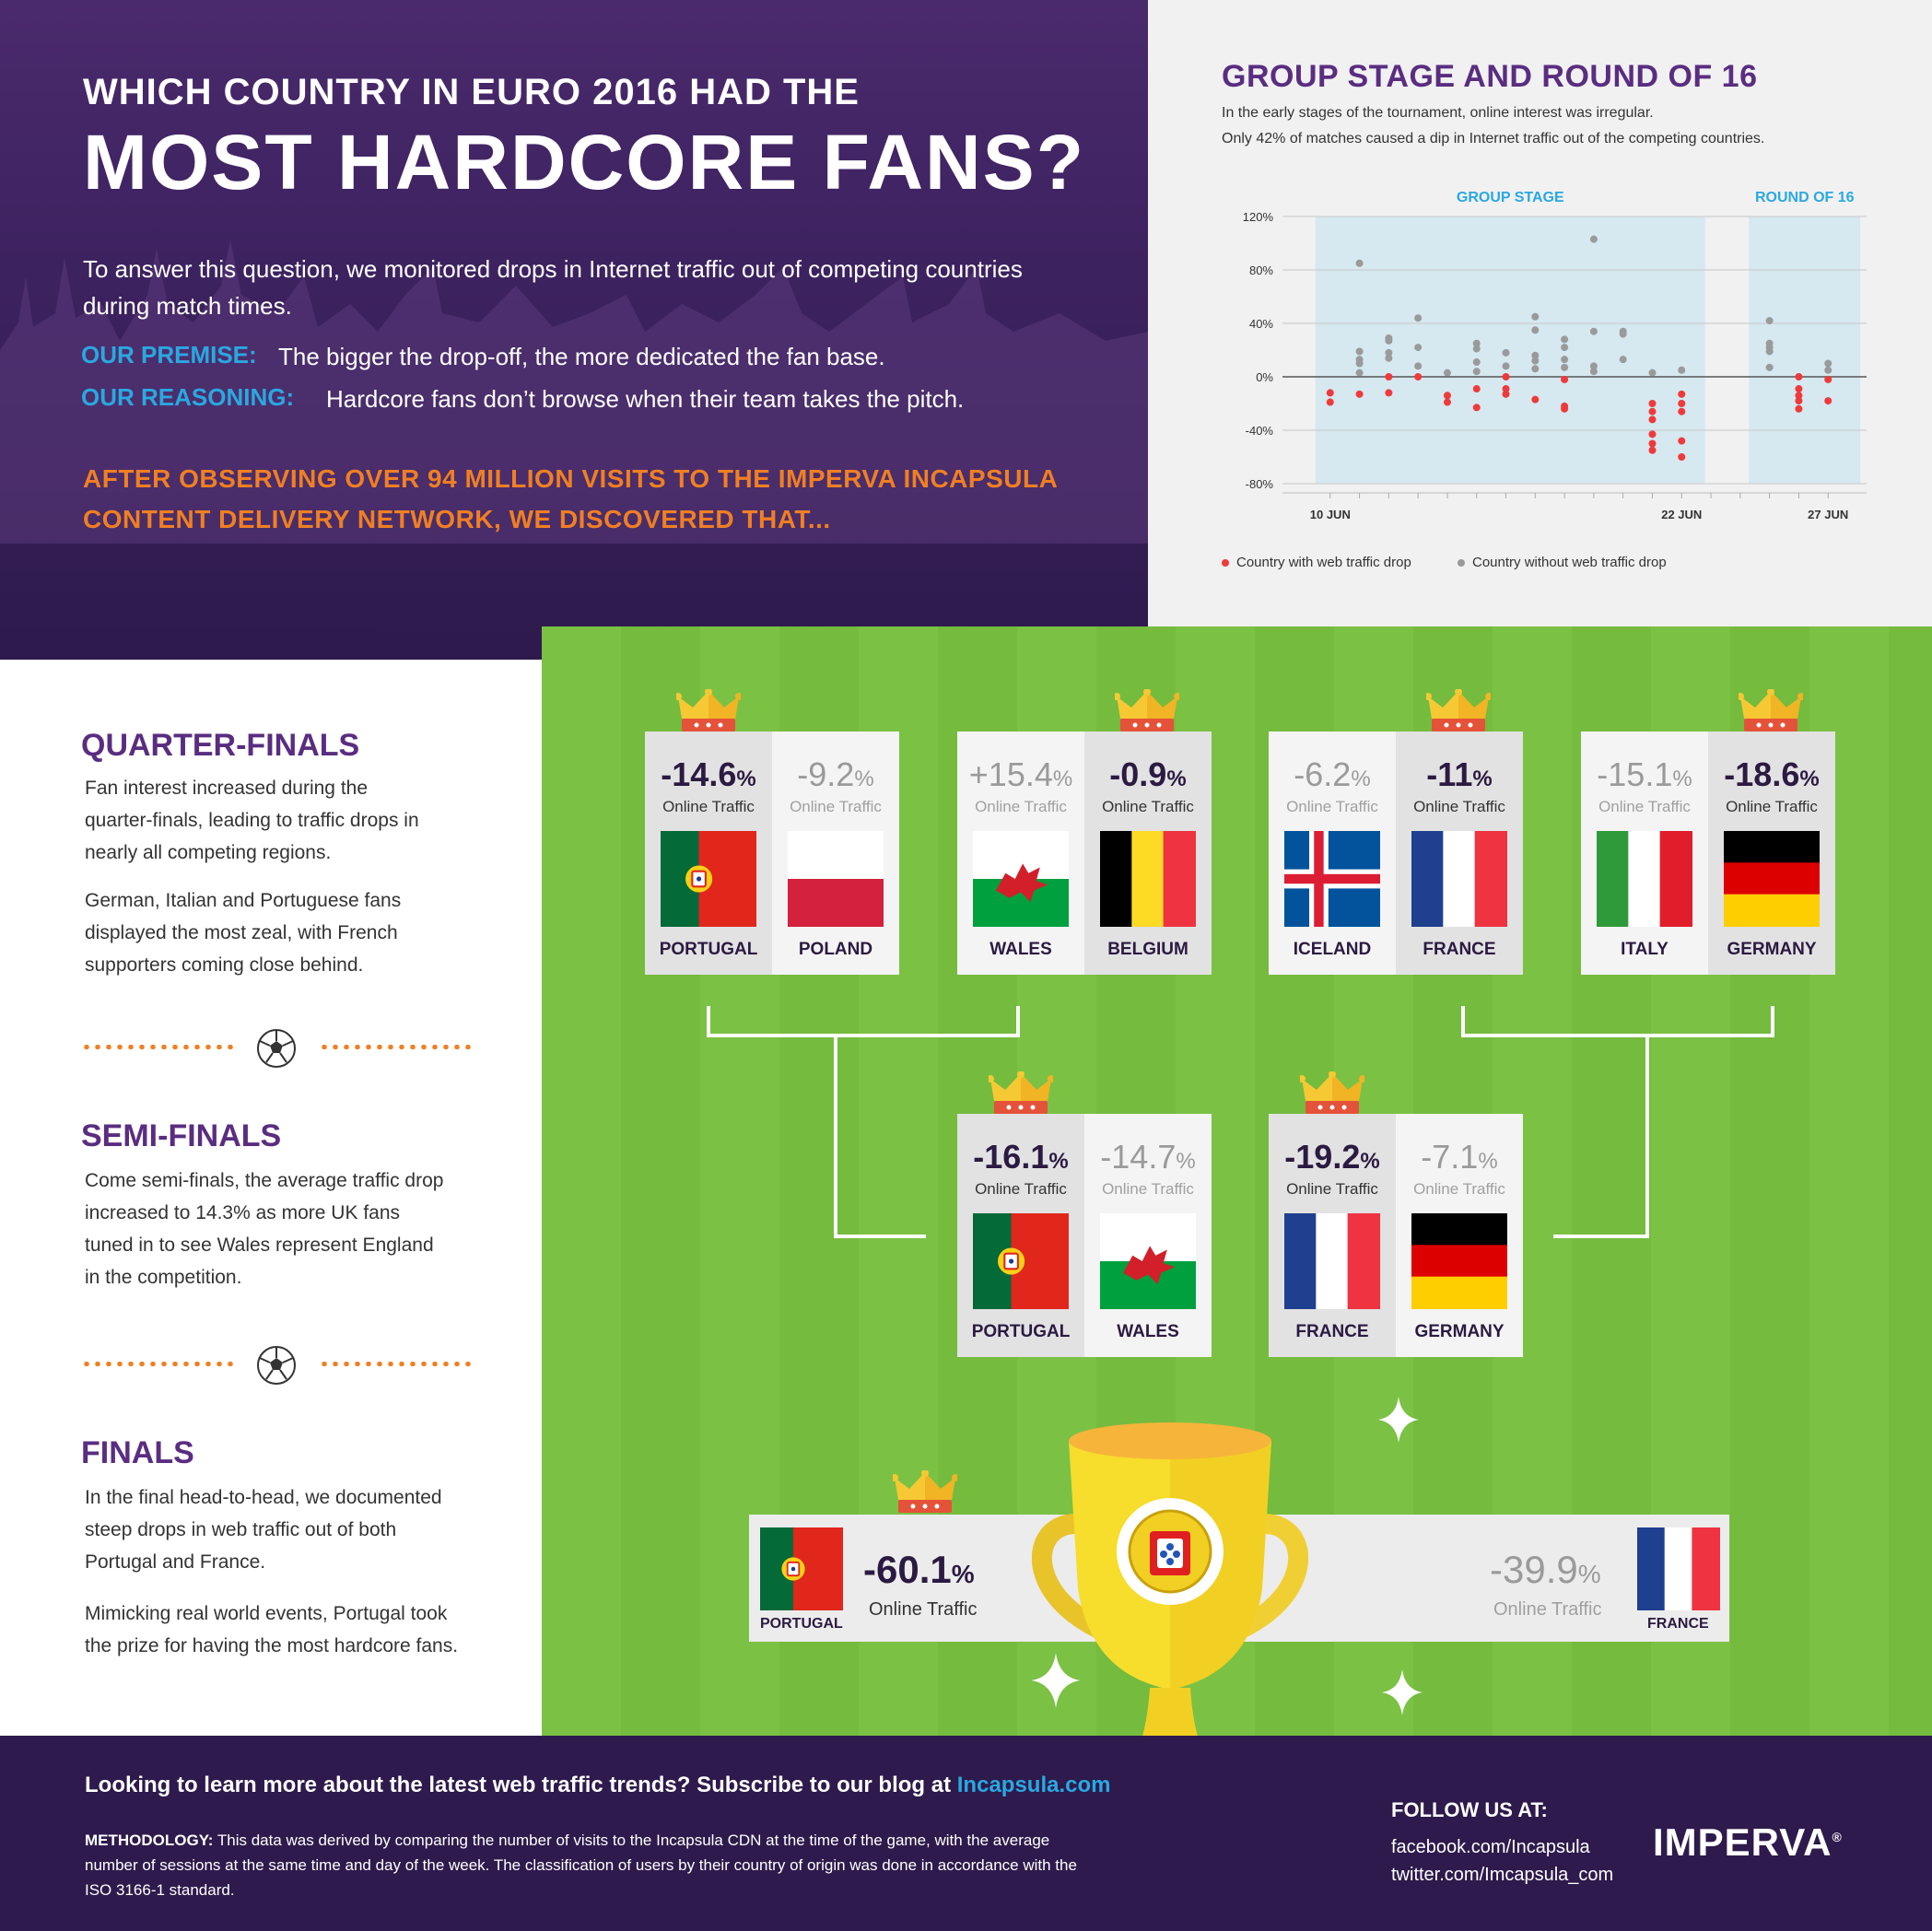  Describe the element at coordinates (1323, 774) in the screenshot. I see `traffic-number: -6.2` at that location.